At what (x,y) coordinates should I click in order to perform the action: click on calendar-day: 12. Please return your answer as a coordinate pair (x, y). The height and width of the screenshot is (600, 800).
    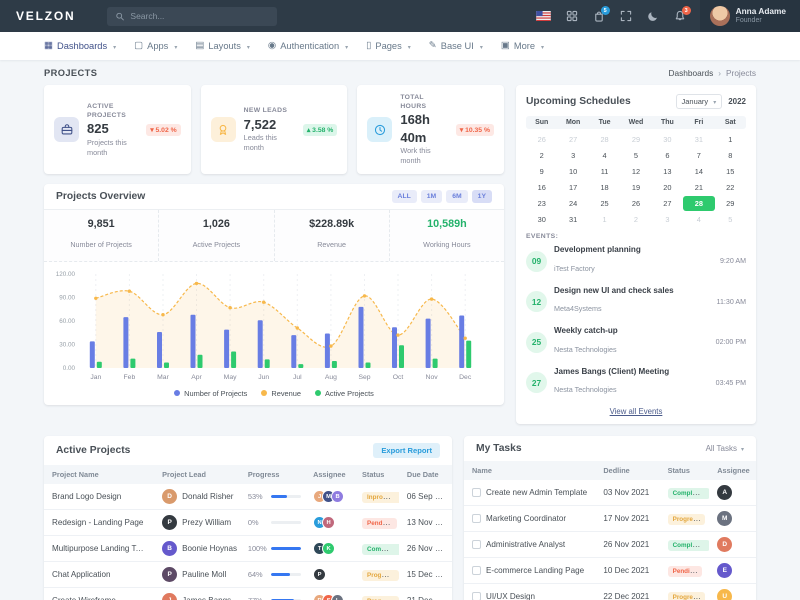
    Looking at the image, I should click on (636, 171).